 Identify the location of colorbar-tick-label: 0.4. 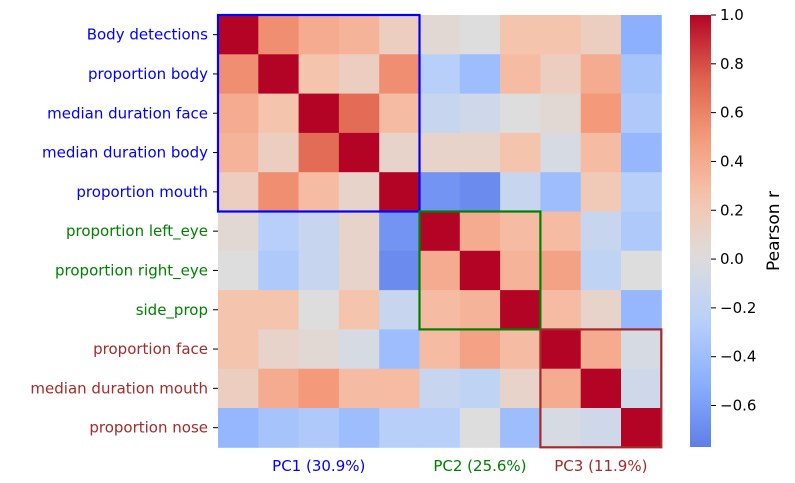
(732, 161).